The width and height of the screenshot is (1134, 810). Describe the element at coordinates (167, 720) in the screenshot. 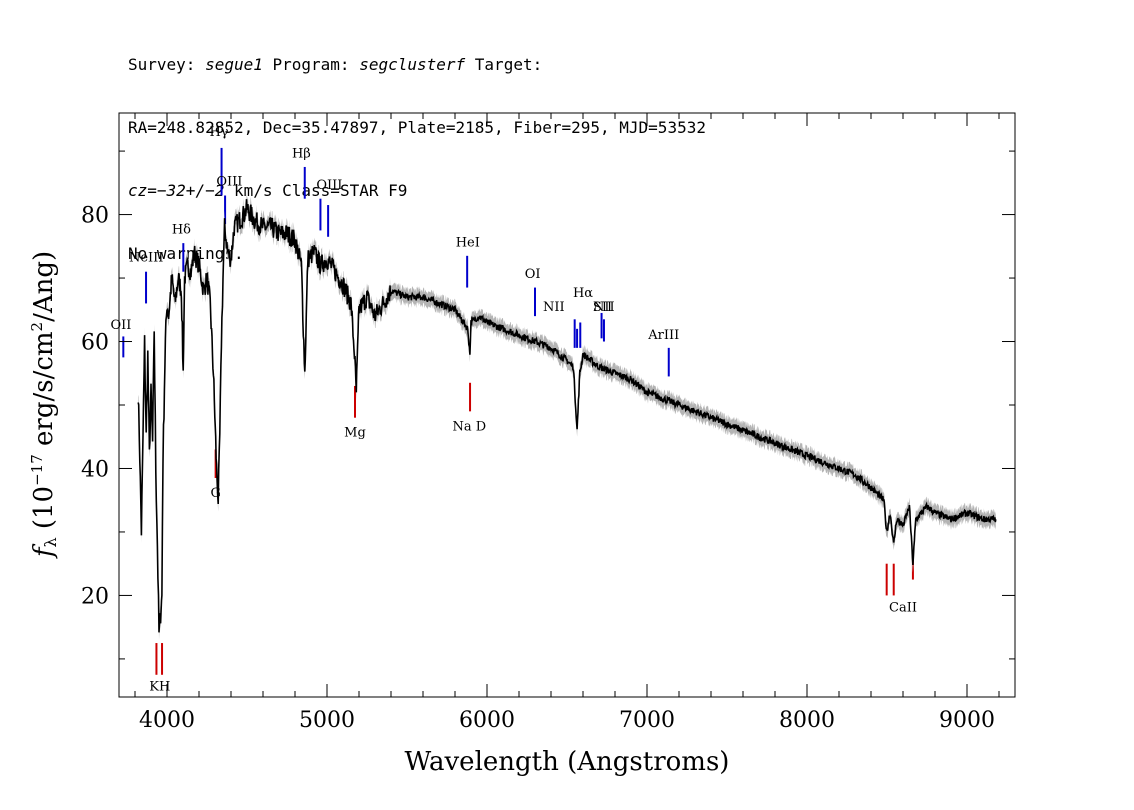

I see `x-tick-label: 4000` at that location.